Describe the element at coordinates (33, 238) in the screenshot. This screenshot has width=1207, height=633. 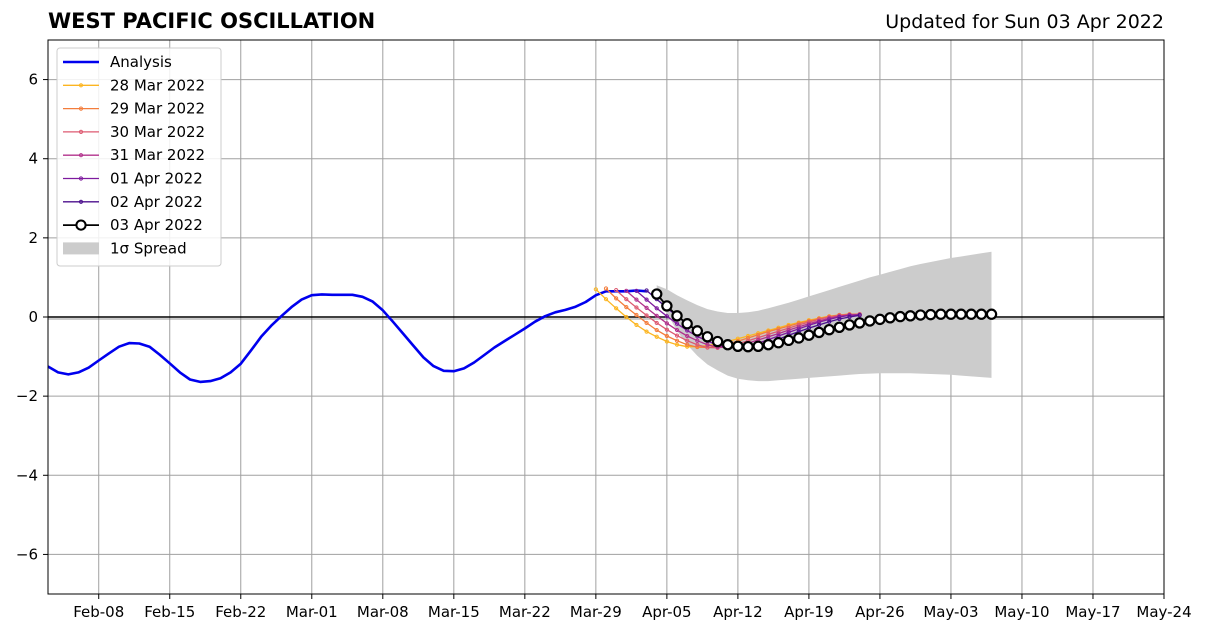
I see `y-tick-label: 2` at that location.